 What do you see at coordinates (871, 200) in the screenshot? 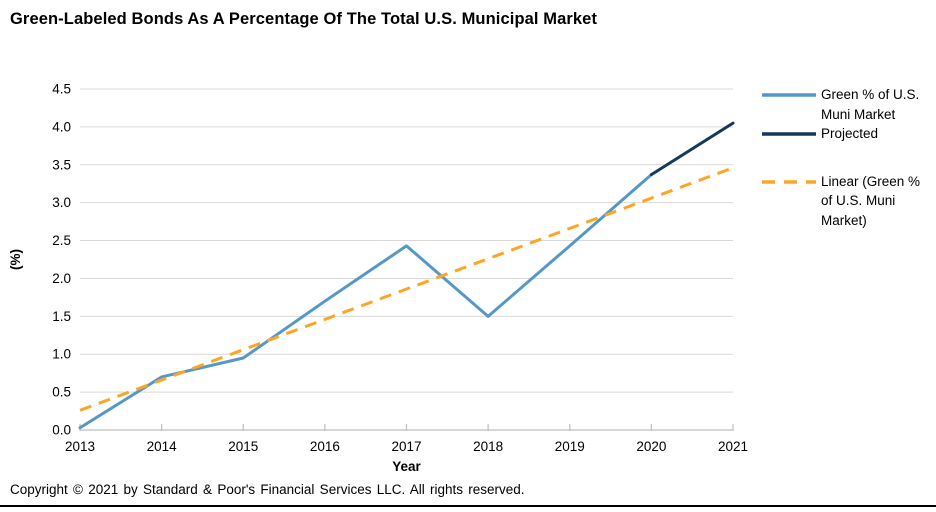
I see `legend-label-linear-trend: Linear (Green % of U.S. Muni Market)` at bounding box center [871, 200].